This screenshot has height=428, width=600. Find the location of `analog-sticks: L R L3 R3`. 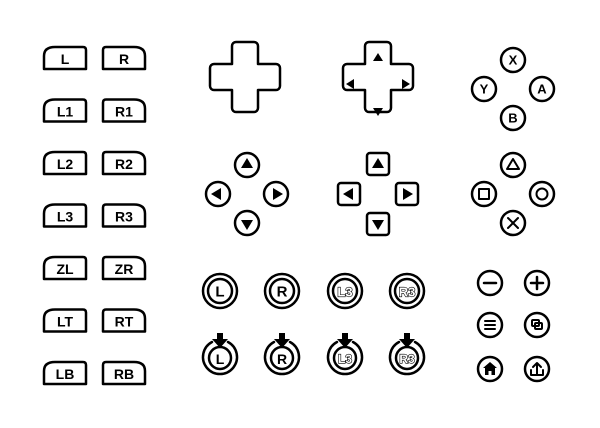

analog-sticks: L R L3 R3 is located at coordinates (313, 291).